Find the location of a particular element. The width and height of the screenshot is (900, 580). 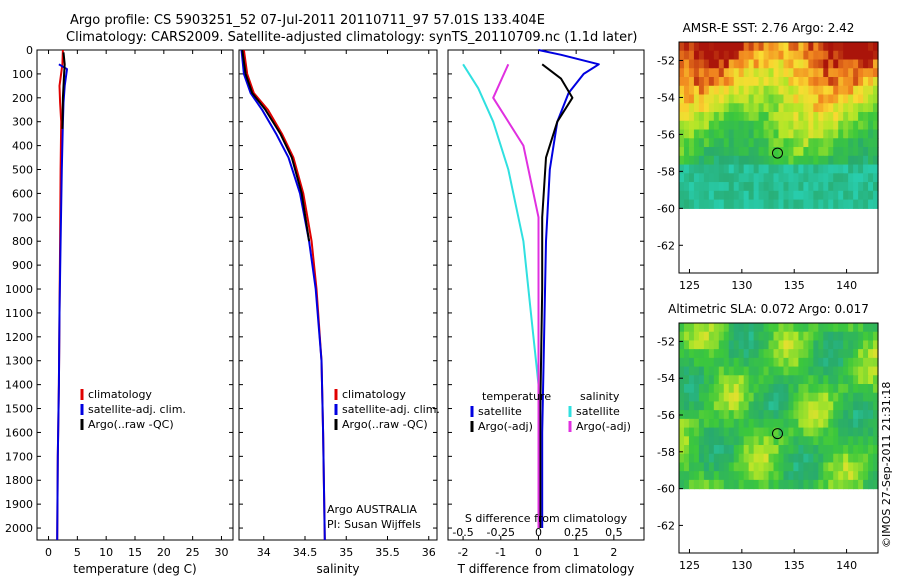

legend-label: Argo(-adj) is located at coordinates (505, 426).